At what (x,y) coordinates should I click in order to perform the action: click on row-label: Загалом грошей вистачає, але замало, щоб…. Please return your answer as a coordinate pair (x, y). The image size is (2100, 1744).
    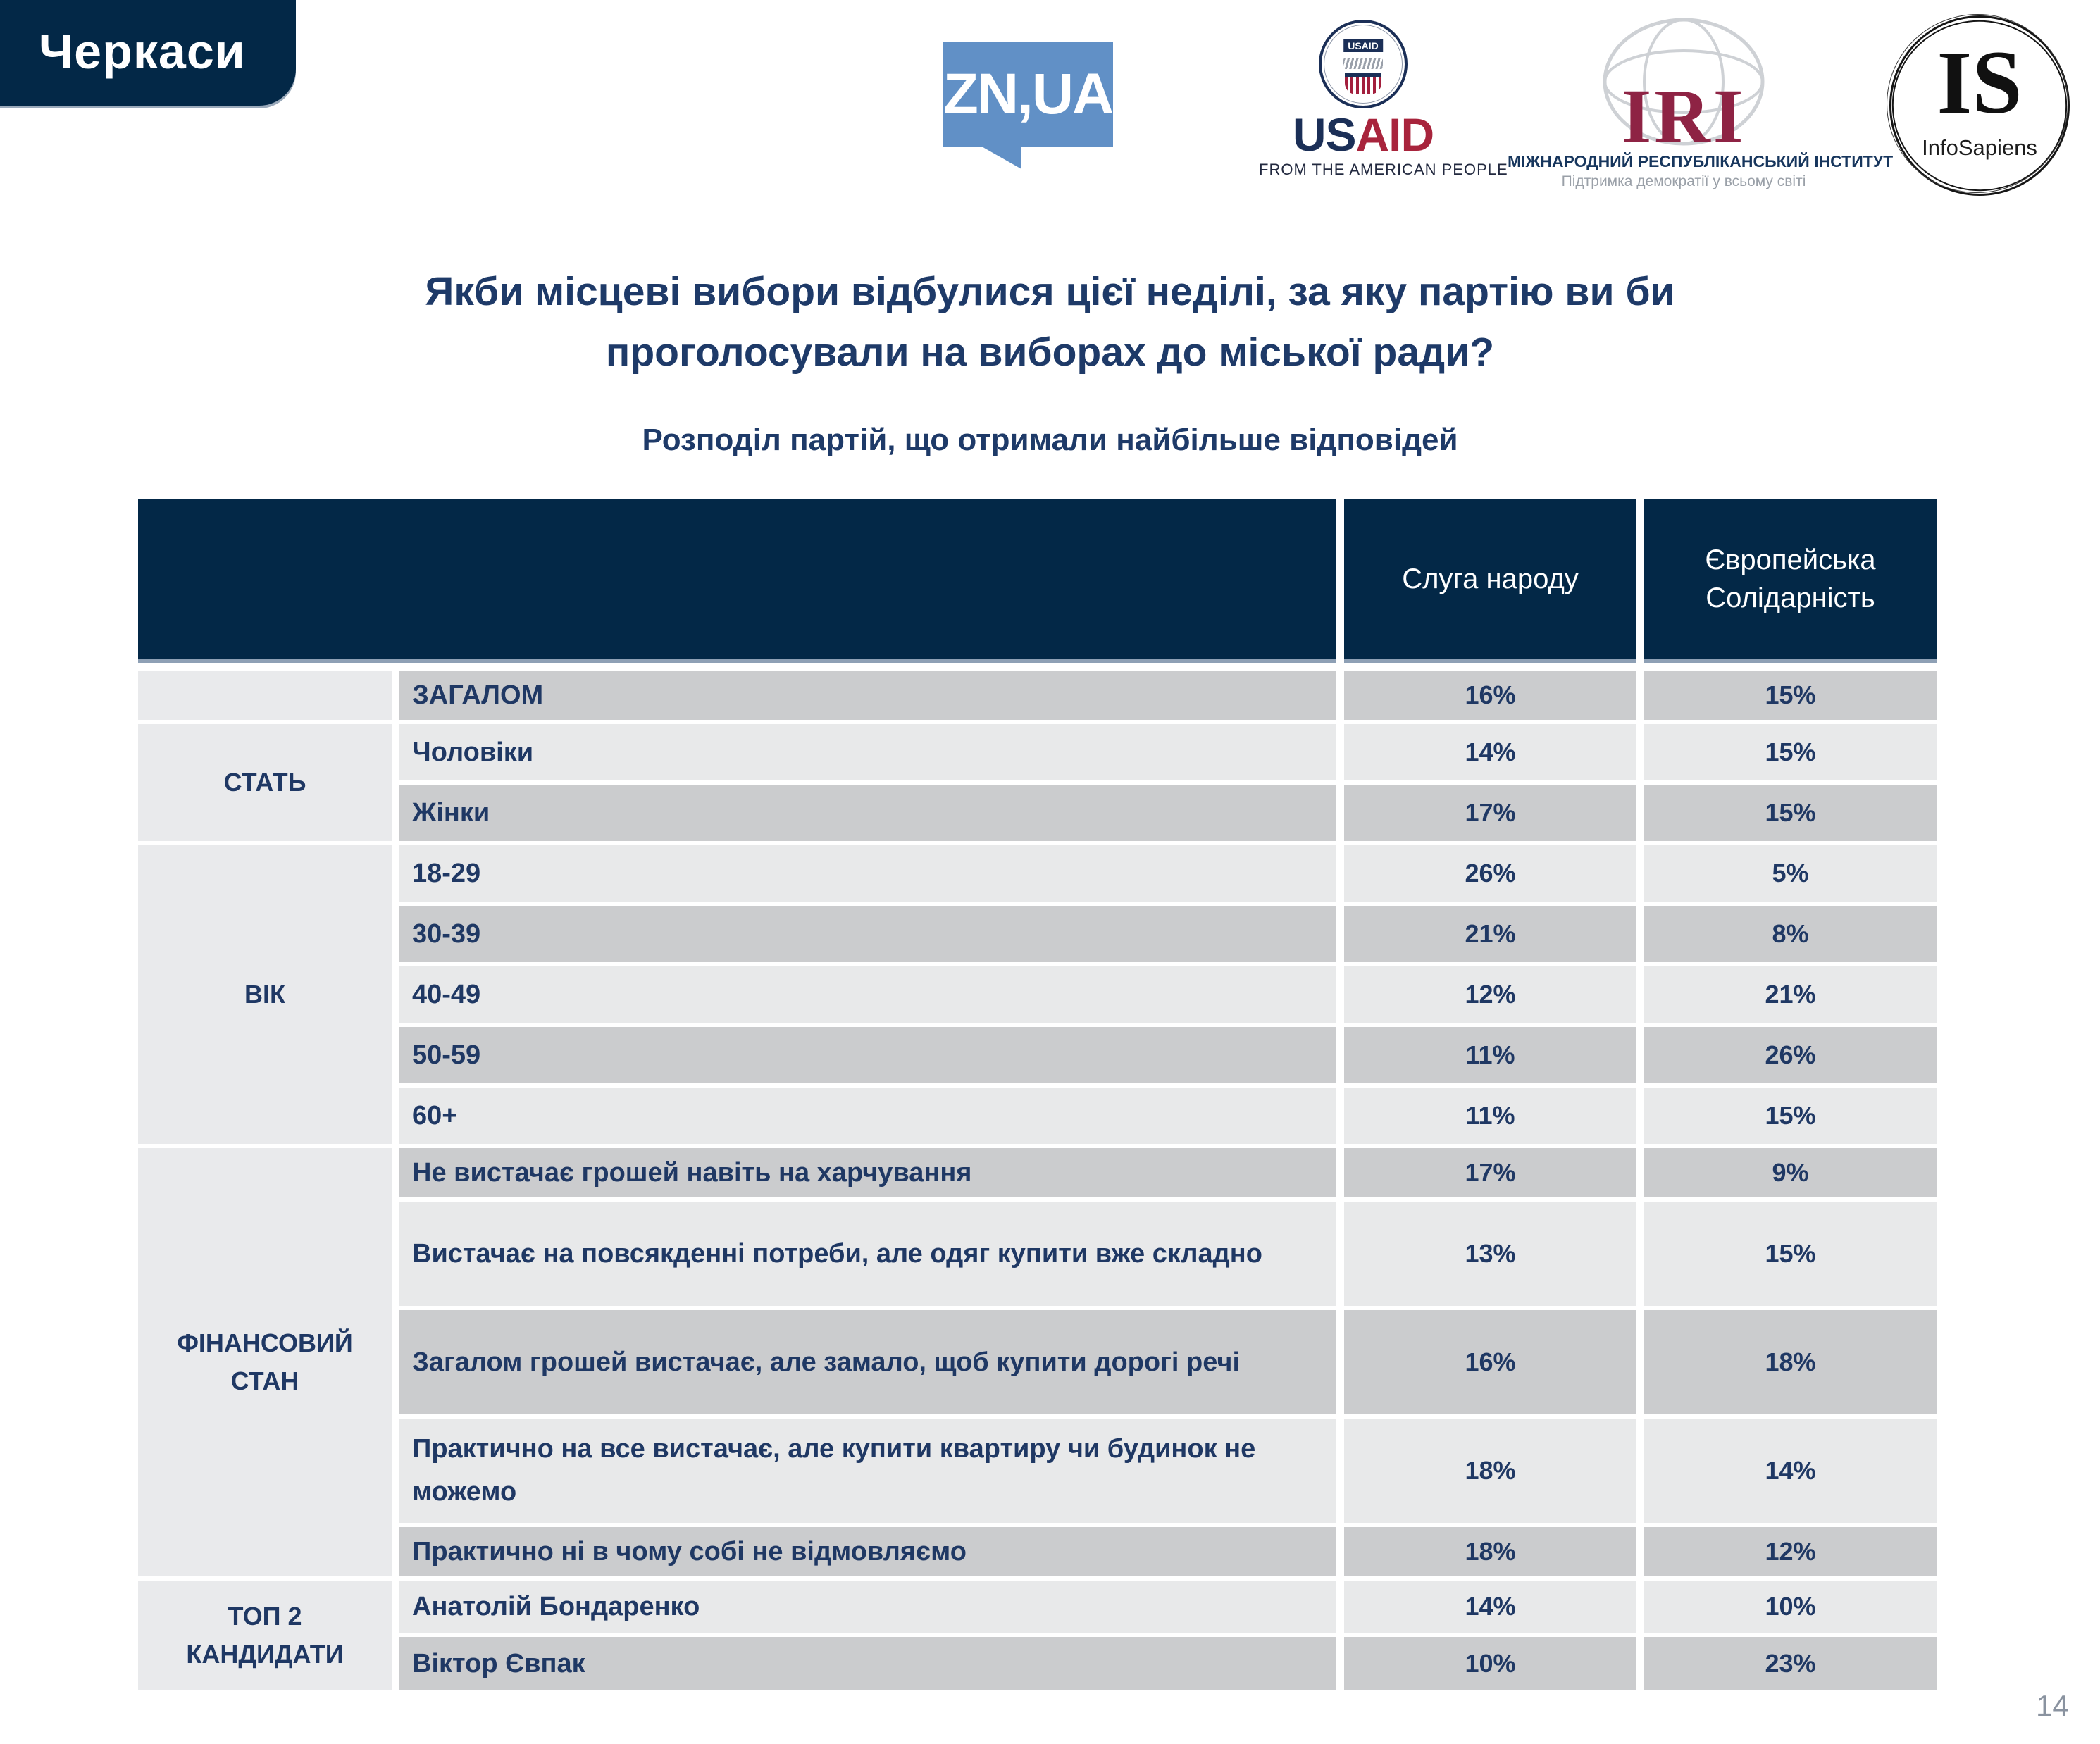
    Looking at the image, I should click on (867, 1362).